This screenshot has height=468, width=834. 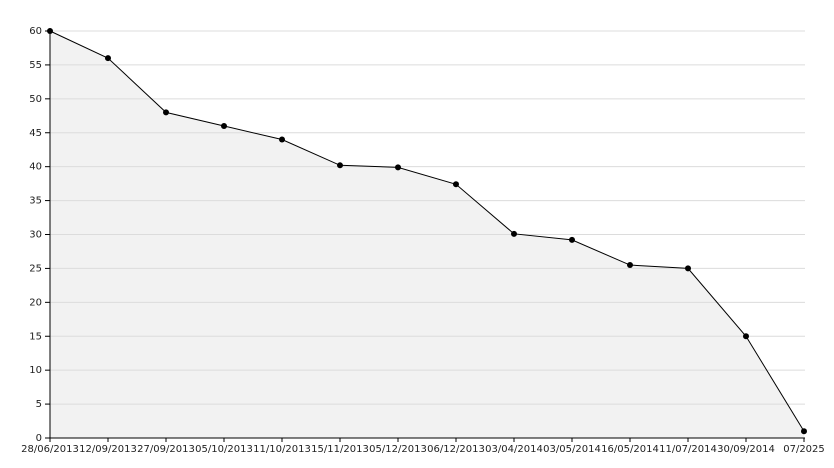 I want to click on y-tick-label: 30, so click(x=35, y=235).